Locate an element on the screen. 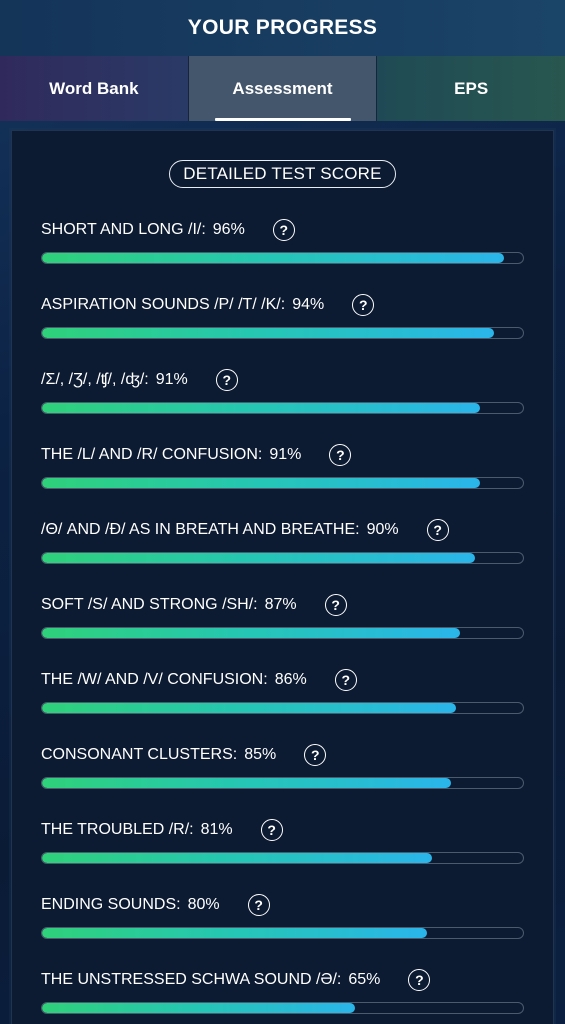 The width and height of the screenshot is (565, 1024). score-item: ASPIRATION SOUNDS /P/ /T/ /K/: 94%? is located at coordinates (283, 318).